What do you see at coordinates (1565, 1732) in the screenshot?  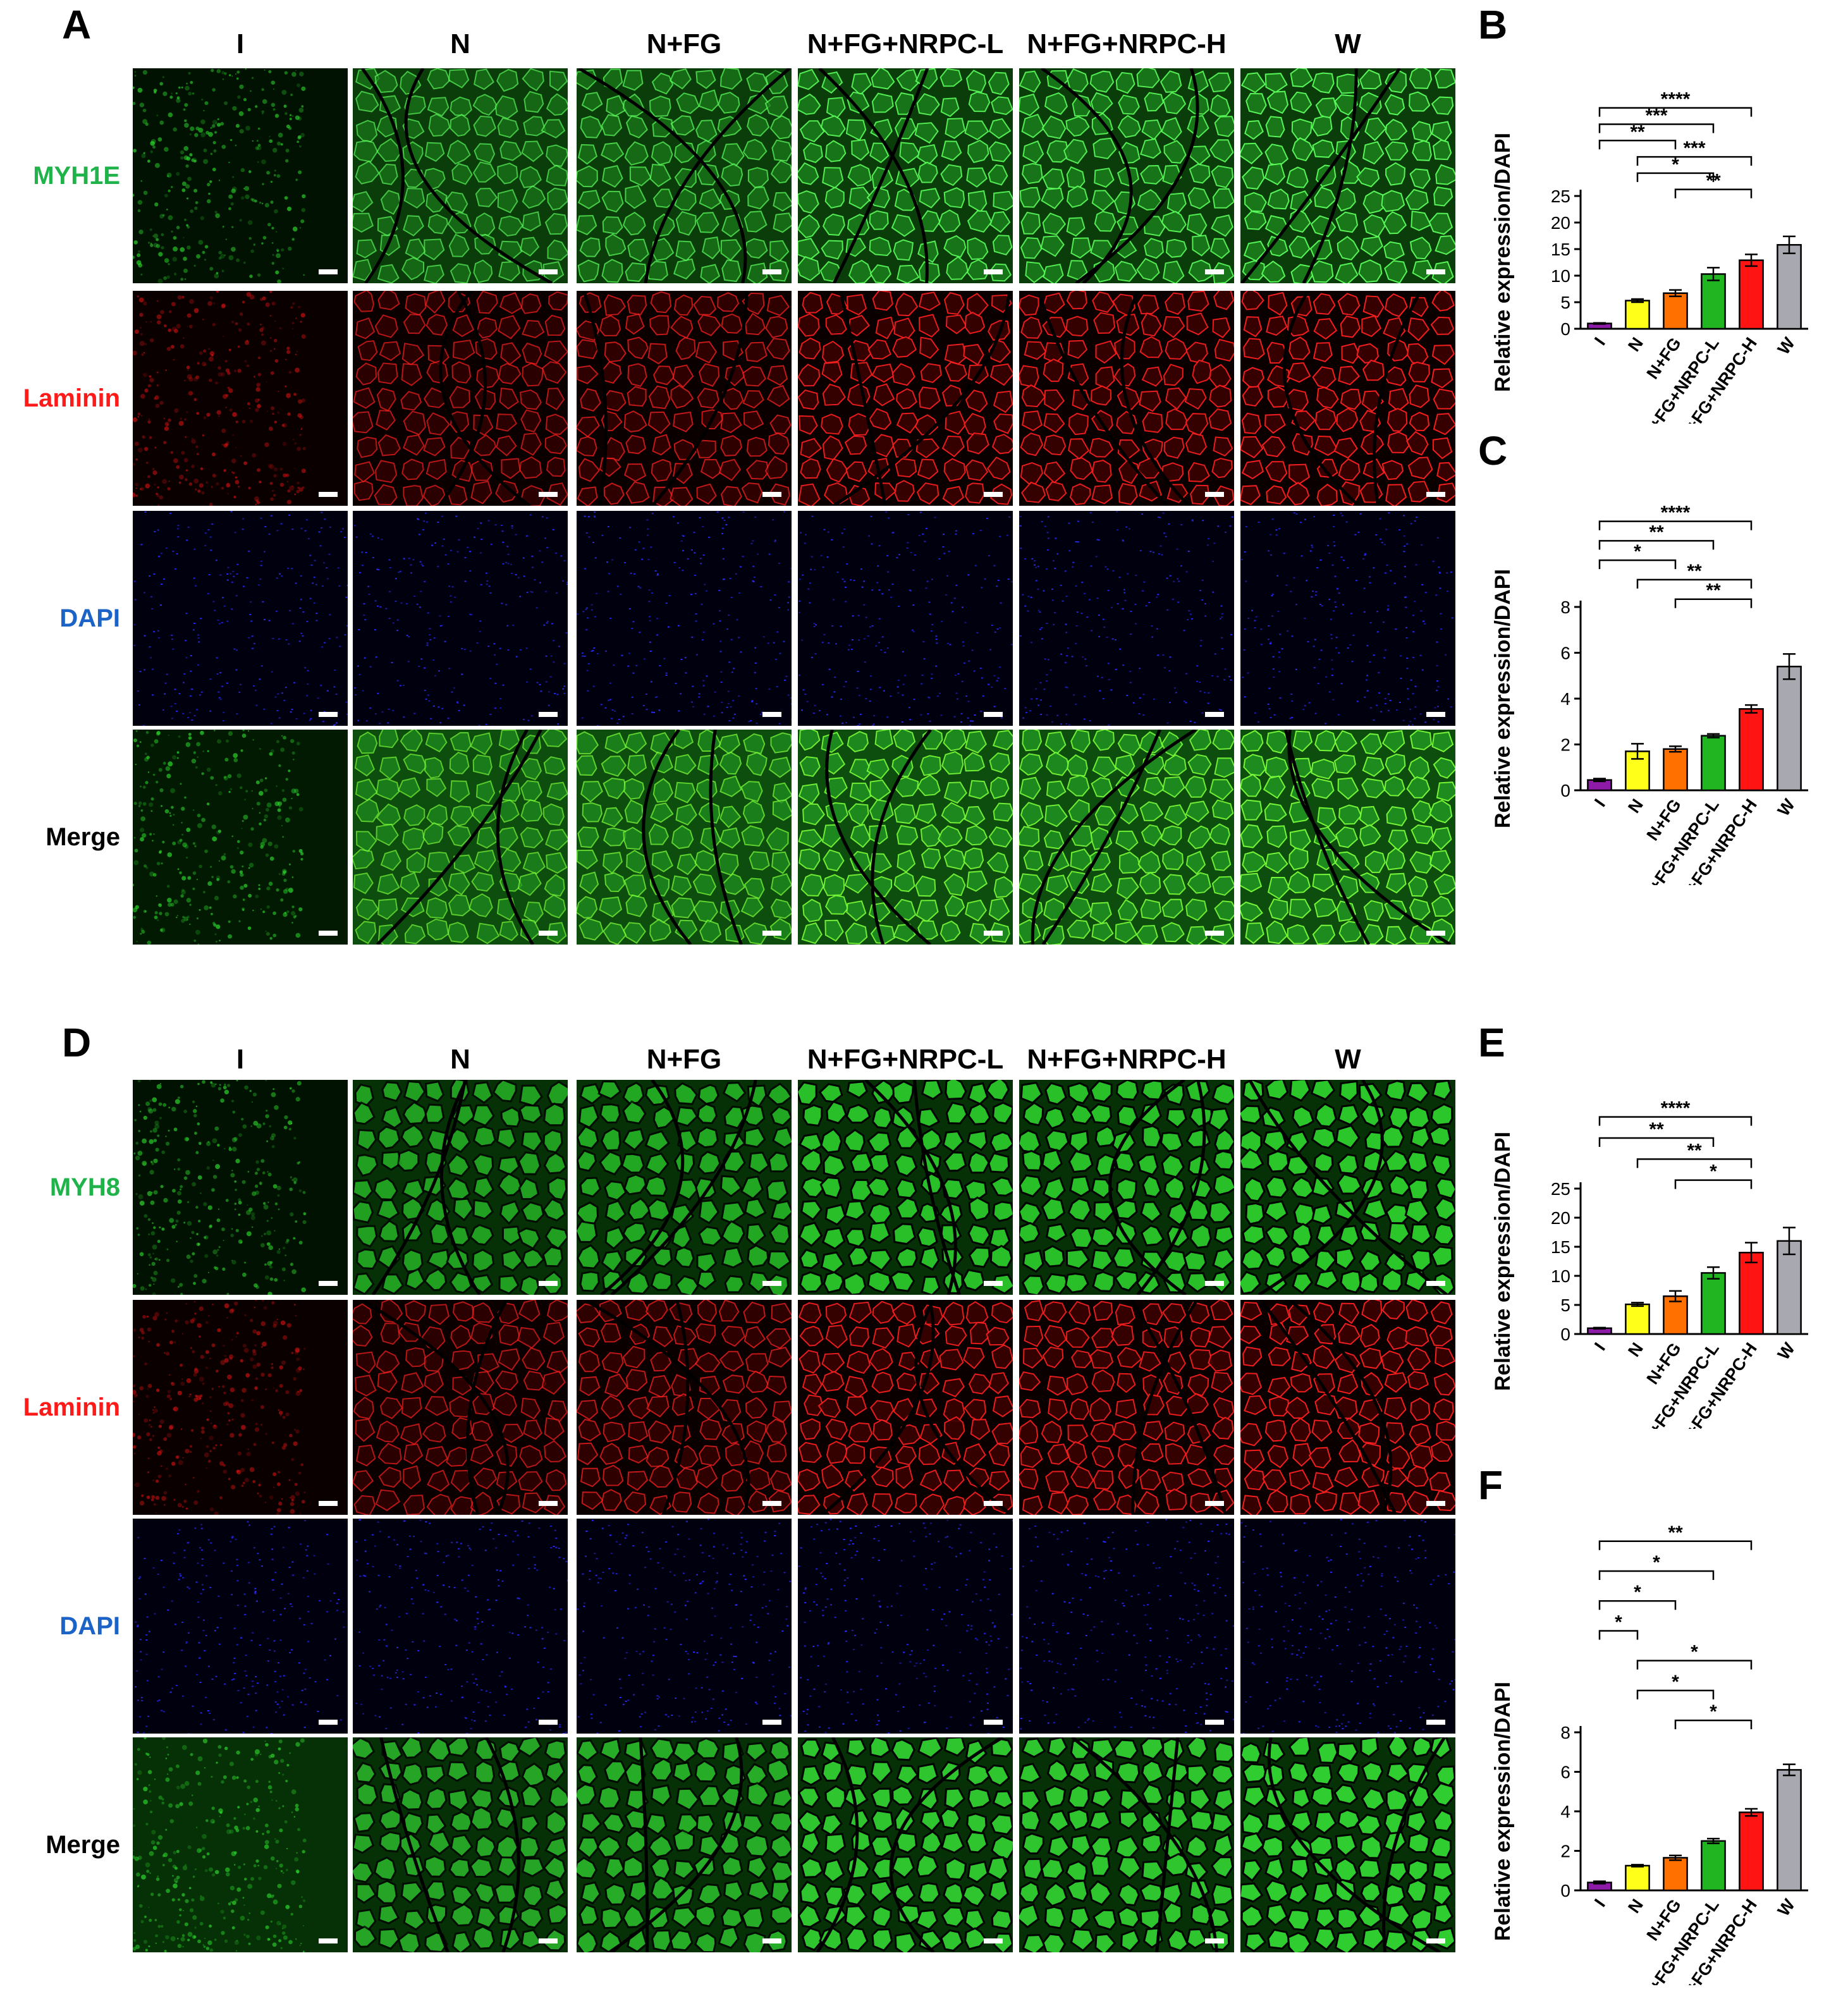 I see `y-tick-label: 8` at bounding box center [1565, 1732].